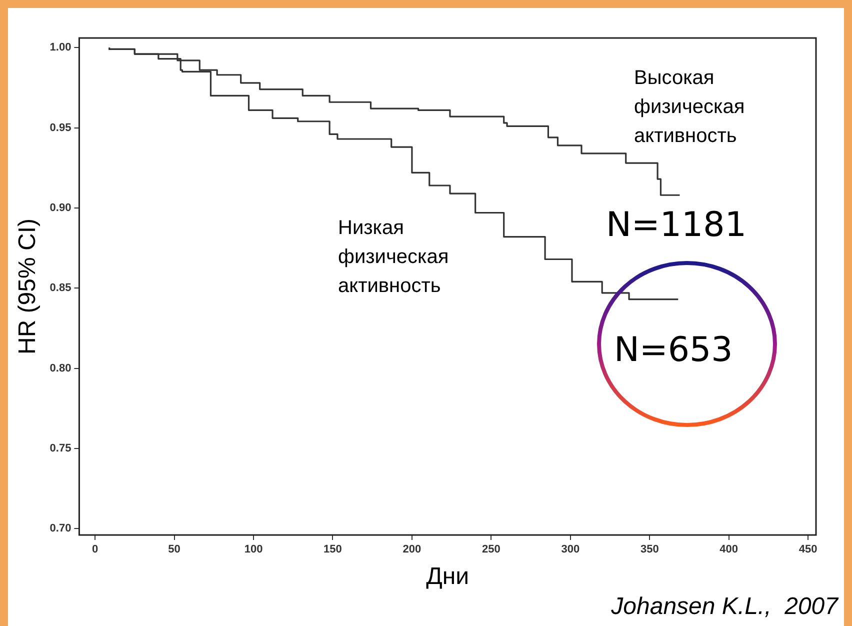 Image resolution: width=852 pixels, height=626 pixels. I want to click on y-tick-label: 1.00, so click(61, 48).